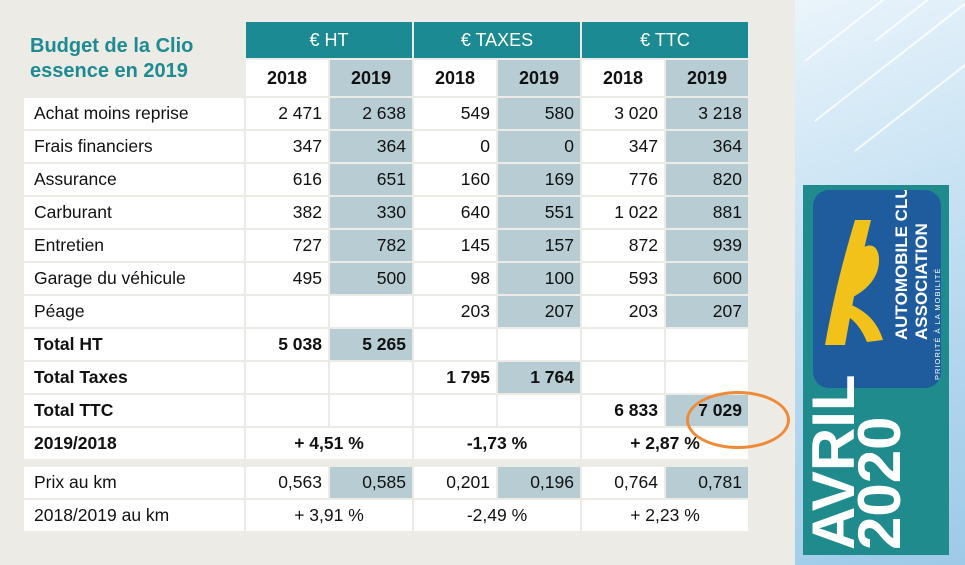  What do you see at coordinates (329, 443) in the screenshot?
I see `cell-value: + 4,51 %` at bounding box center [329, 443].